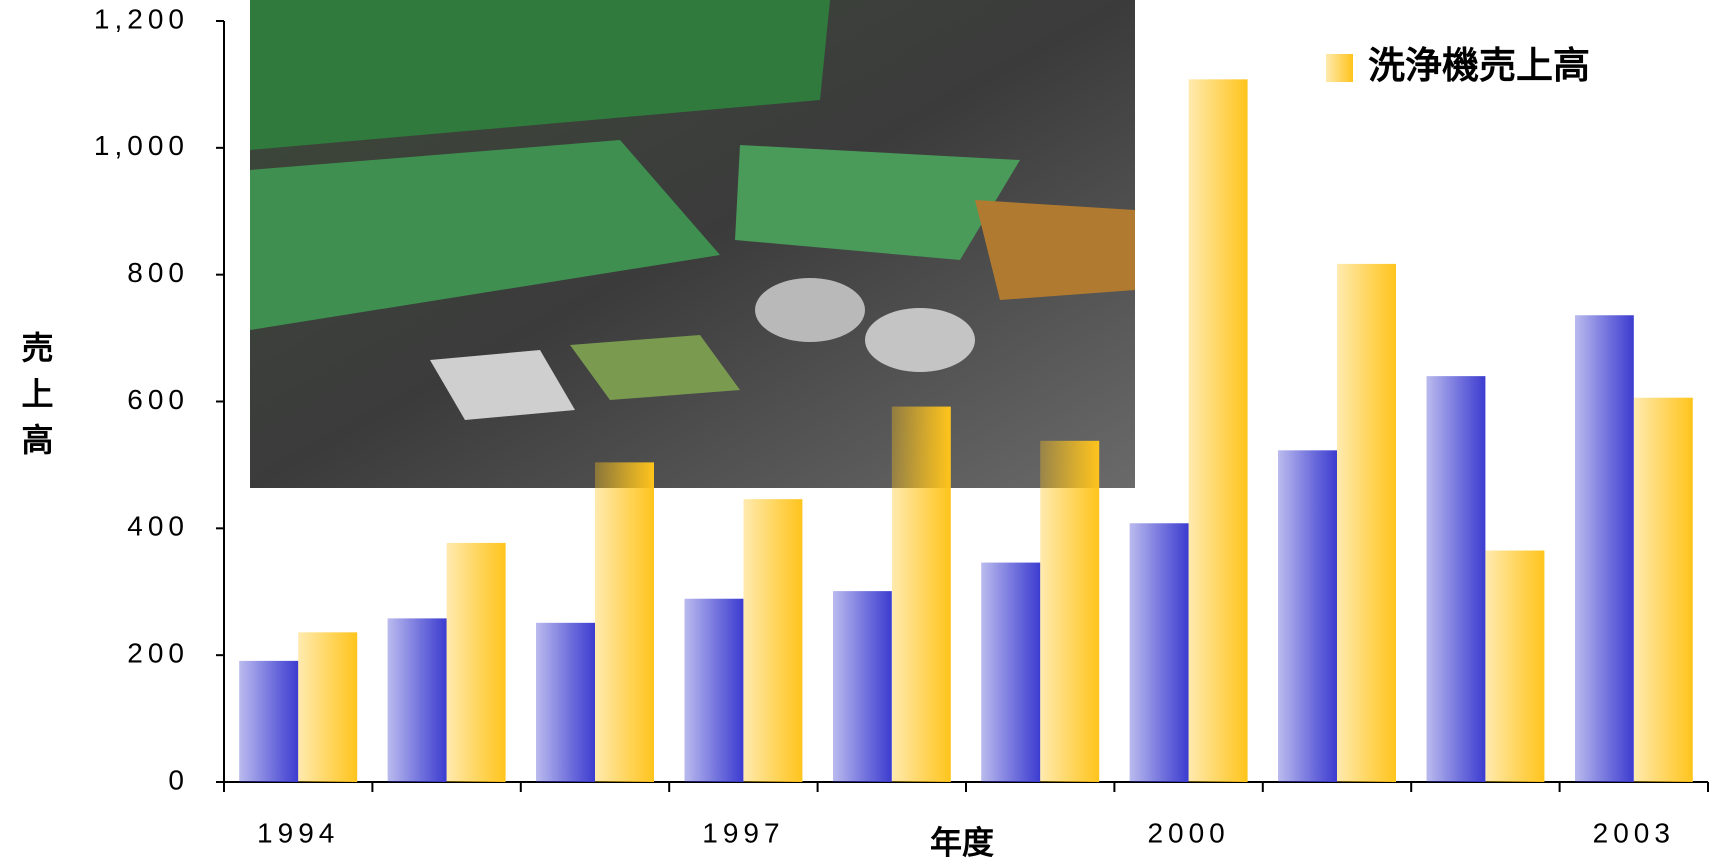 This screenshot has width=1711, height=864. I want to click on x-tick-label: 2000, so click(1188, 832).